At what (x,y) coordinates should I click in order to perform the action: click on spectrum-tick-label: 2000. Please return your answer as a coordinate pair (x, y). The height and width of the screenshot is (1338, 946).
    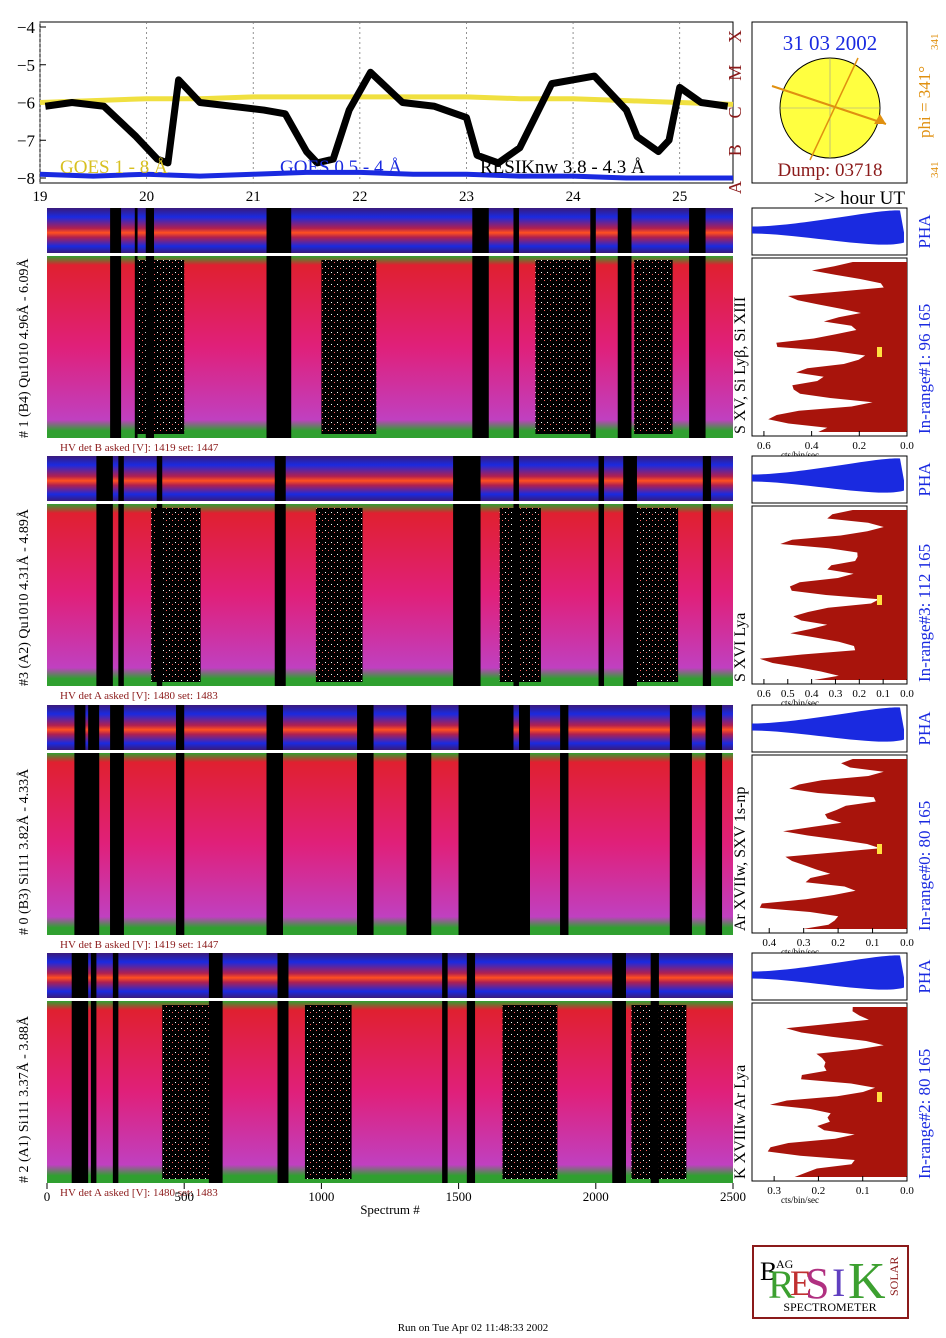
    Looking at the image, I should click on (596, 1196).